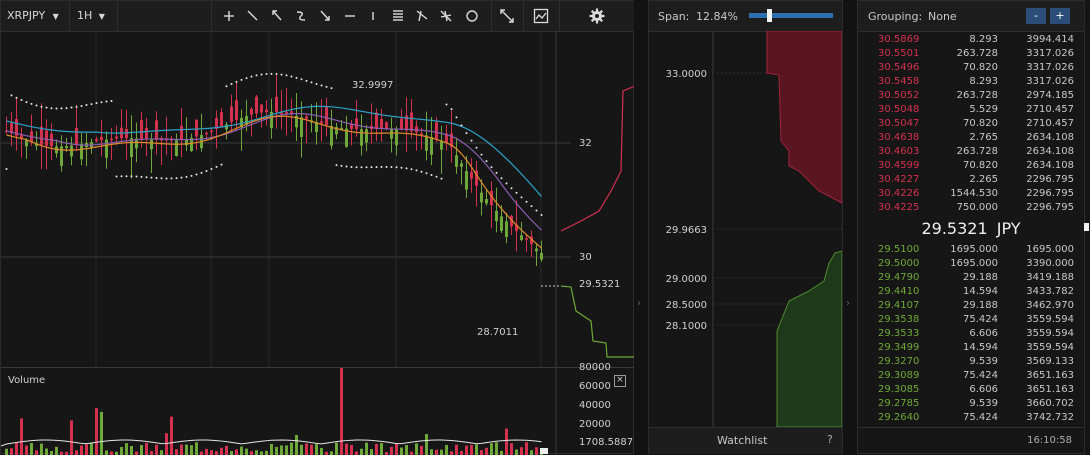  Describe the element at coordinates (830, 439) in the screenshot. I see `help-button: ?` at that location.